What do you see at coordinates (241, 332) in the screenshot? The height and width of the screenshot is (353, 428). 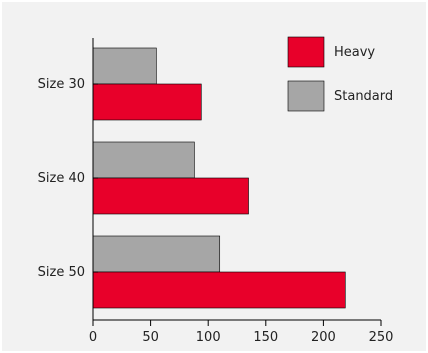 I see `x-axis-ticks: 0 50 100 150 200 250` at bounding box center [241, 332].